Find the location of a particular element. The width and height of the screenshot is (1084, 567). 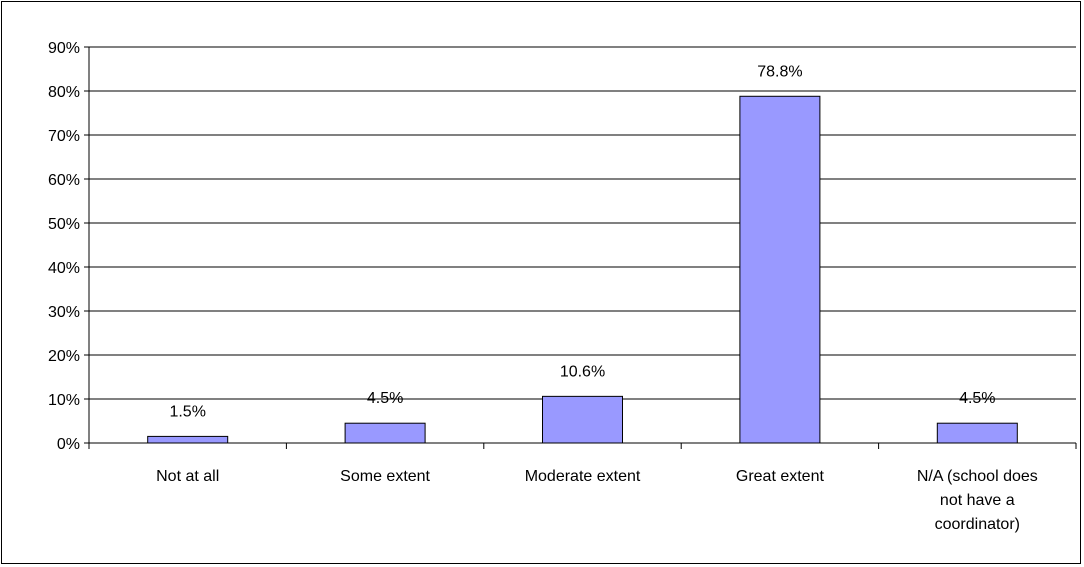

y-tick-label: 20% is located at coordinates (64, 356).